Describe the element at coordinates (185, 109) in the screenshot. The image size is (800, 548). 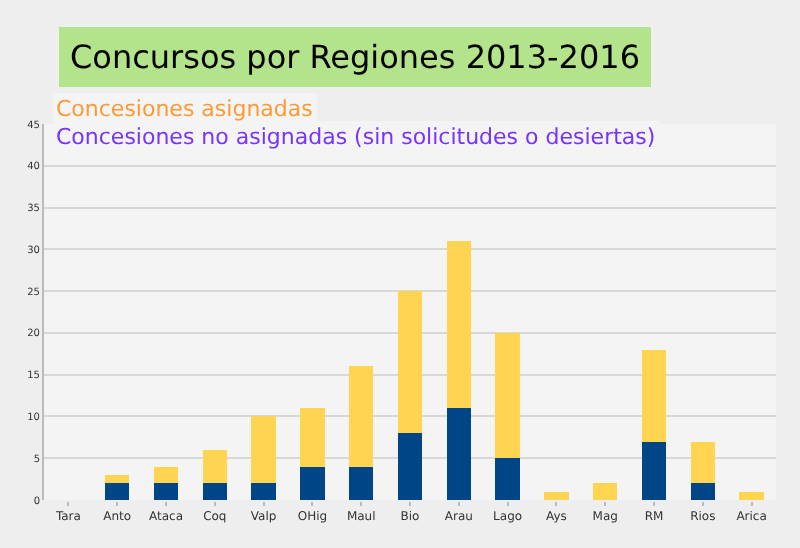
I see `text: Concesiones asignadas` at that location.